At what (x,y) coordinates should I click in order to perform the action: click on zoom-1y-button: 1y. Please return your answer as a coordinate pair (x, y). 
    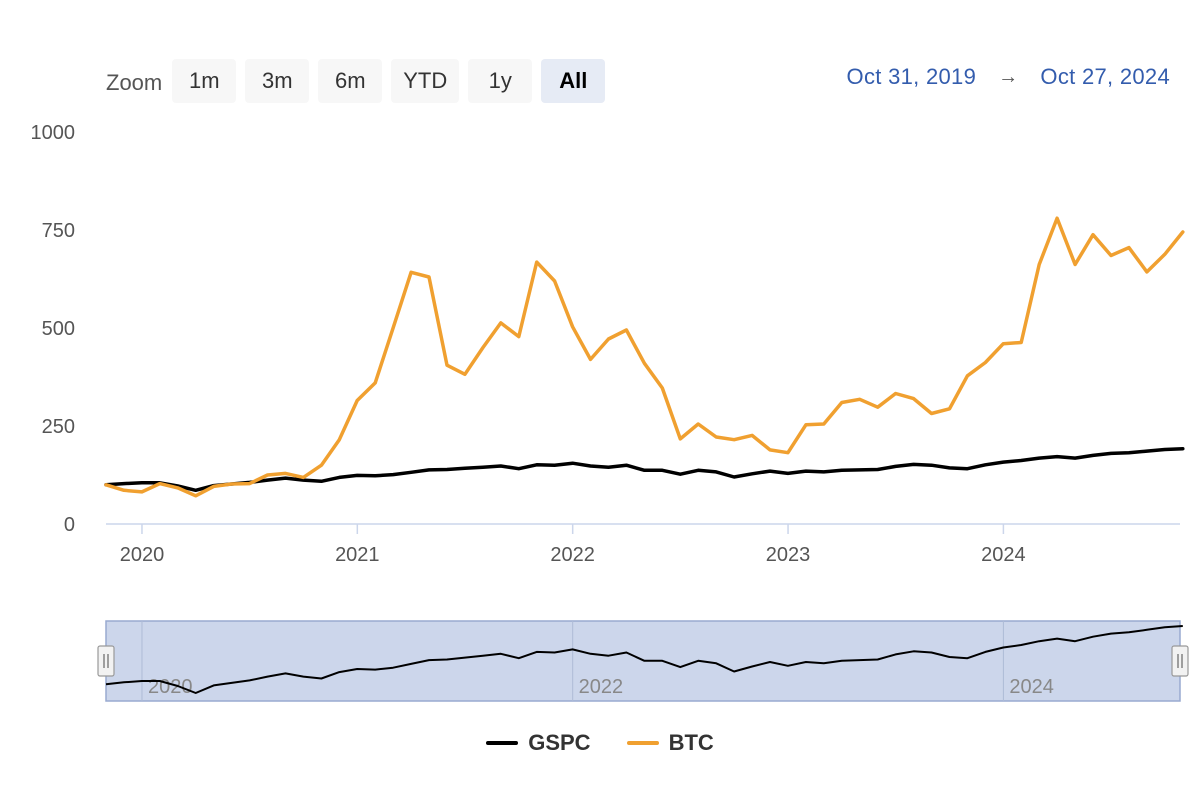
    Looking at the image, I should click on (500, 81).